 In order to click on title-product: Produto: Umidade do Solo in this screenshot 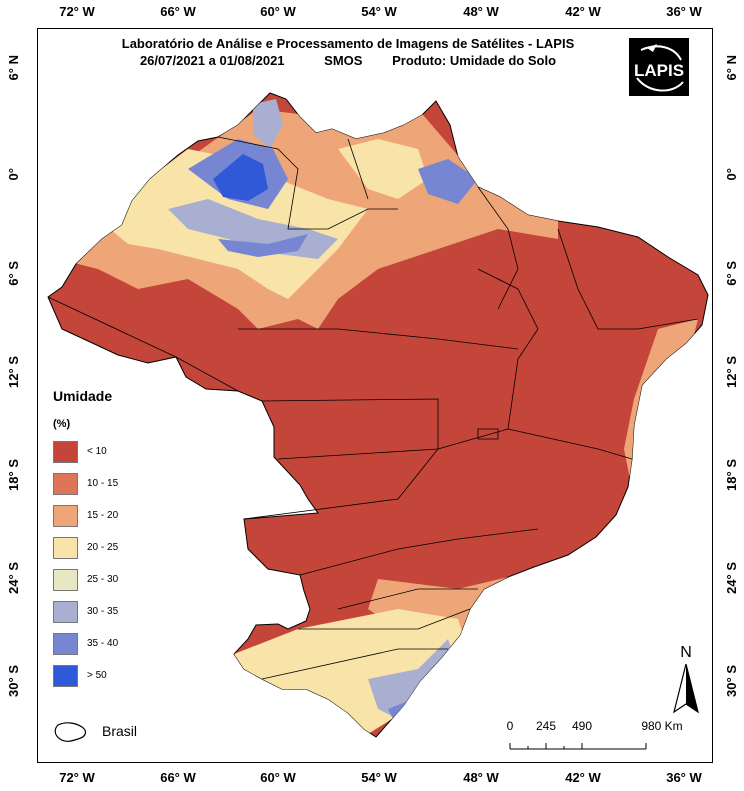, I will do `click(474, 60)`.